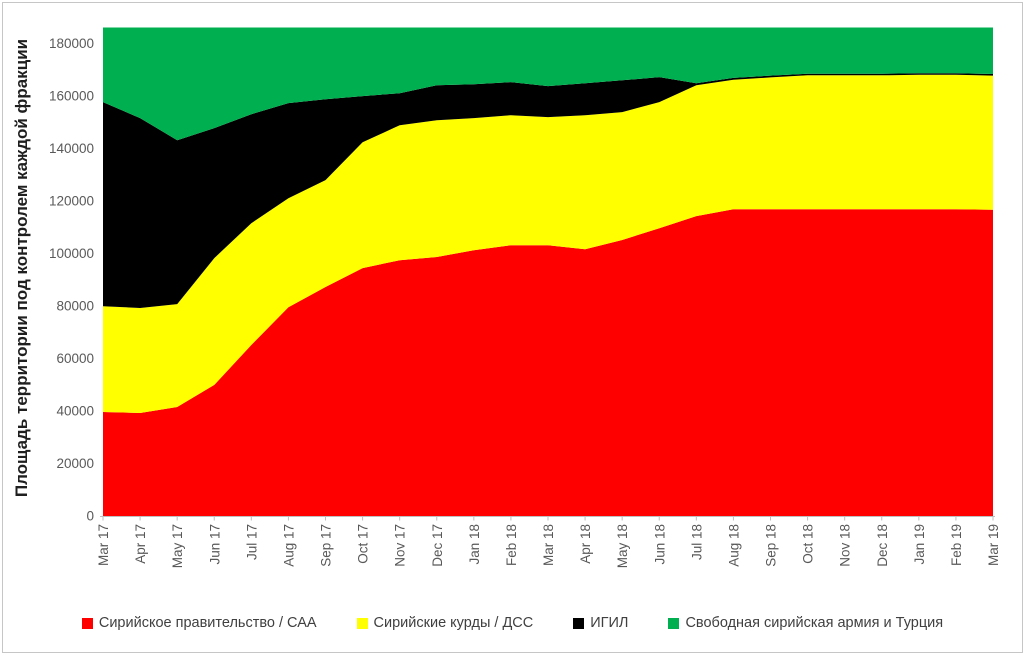 This screenshot has width=1025, height=655. Describe the element at coordinates (251, 542) in the screenshot. I see `x-tick-label: Jul 17` at that location.